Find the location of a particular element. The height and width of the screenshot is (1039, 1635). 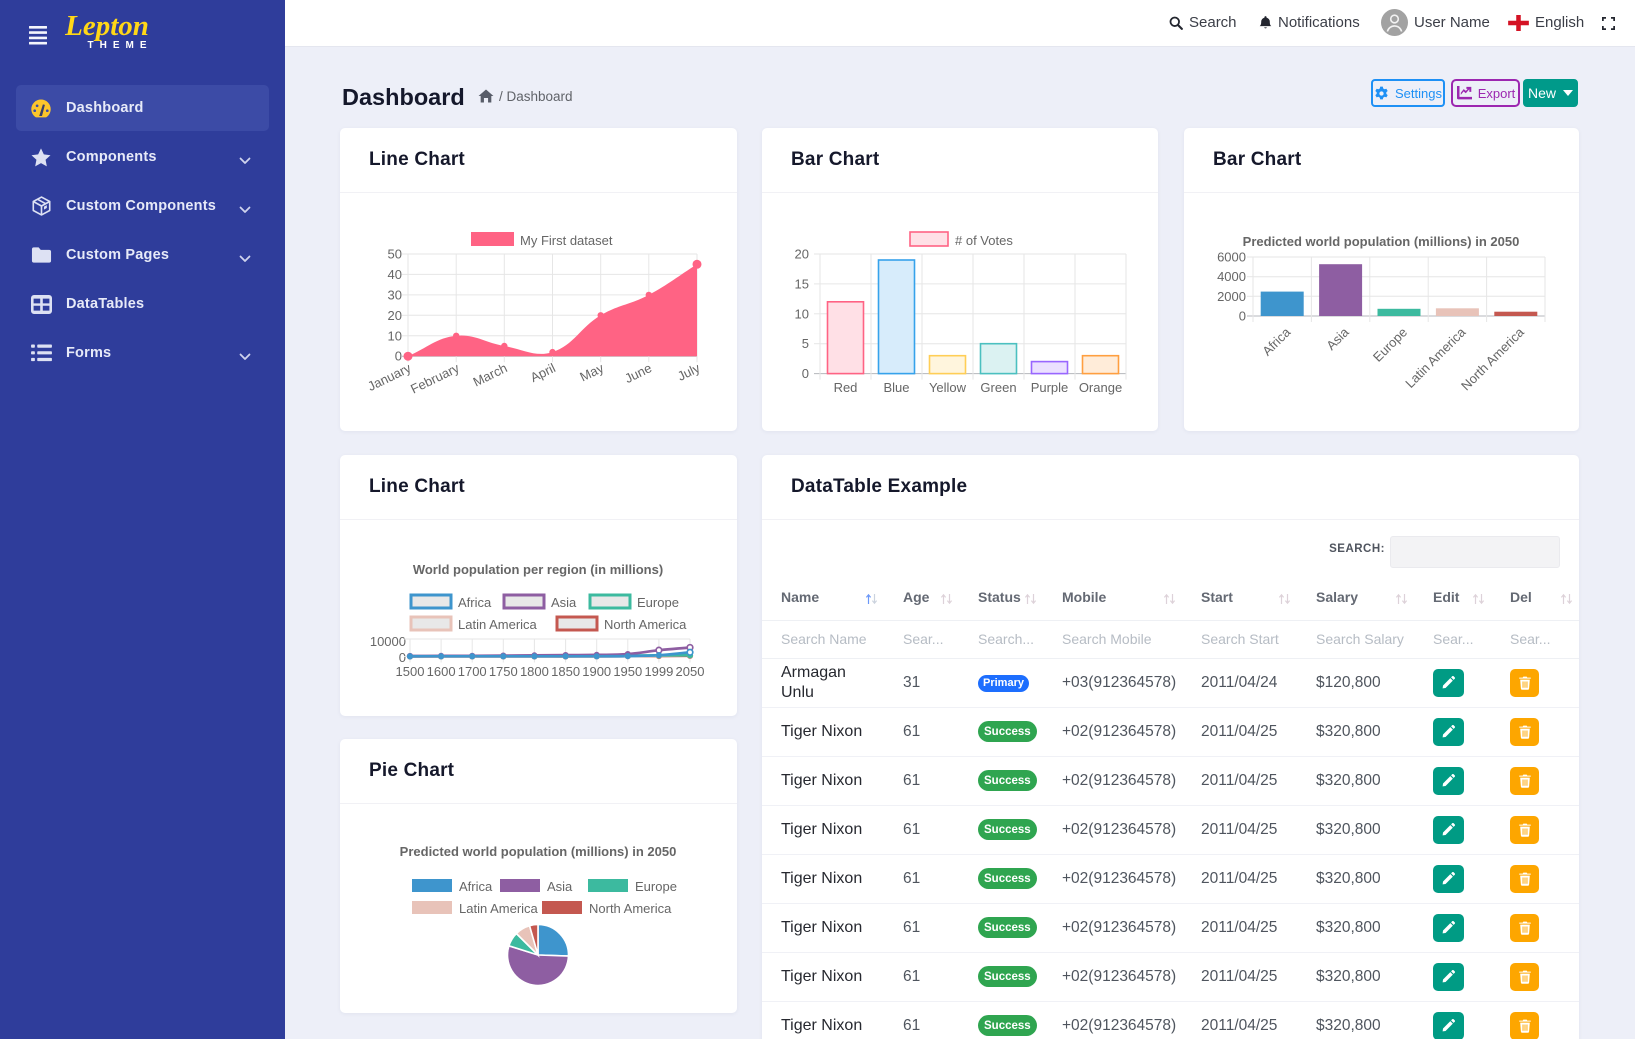

svg-text: 1800 is located at coordinates (534, 671).